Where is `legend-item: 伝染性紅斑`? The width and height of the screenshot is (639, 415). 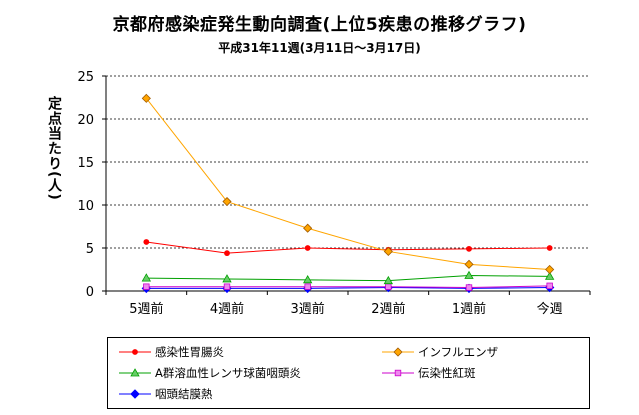
legend-item: 伝染性紅斑 is located at coordinates (428, 373).